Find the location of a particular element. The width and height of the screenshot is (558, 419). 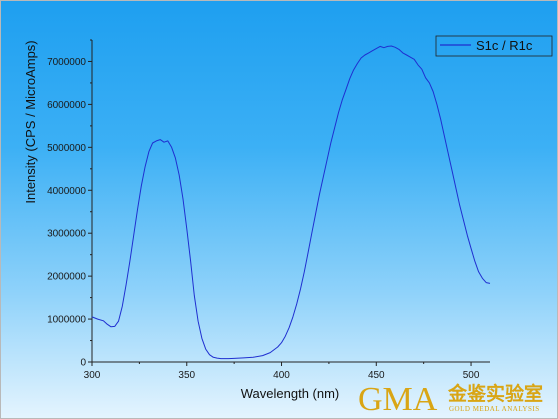

y-tick-label: 2000000 is located at coordinates (66, 277).